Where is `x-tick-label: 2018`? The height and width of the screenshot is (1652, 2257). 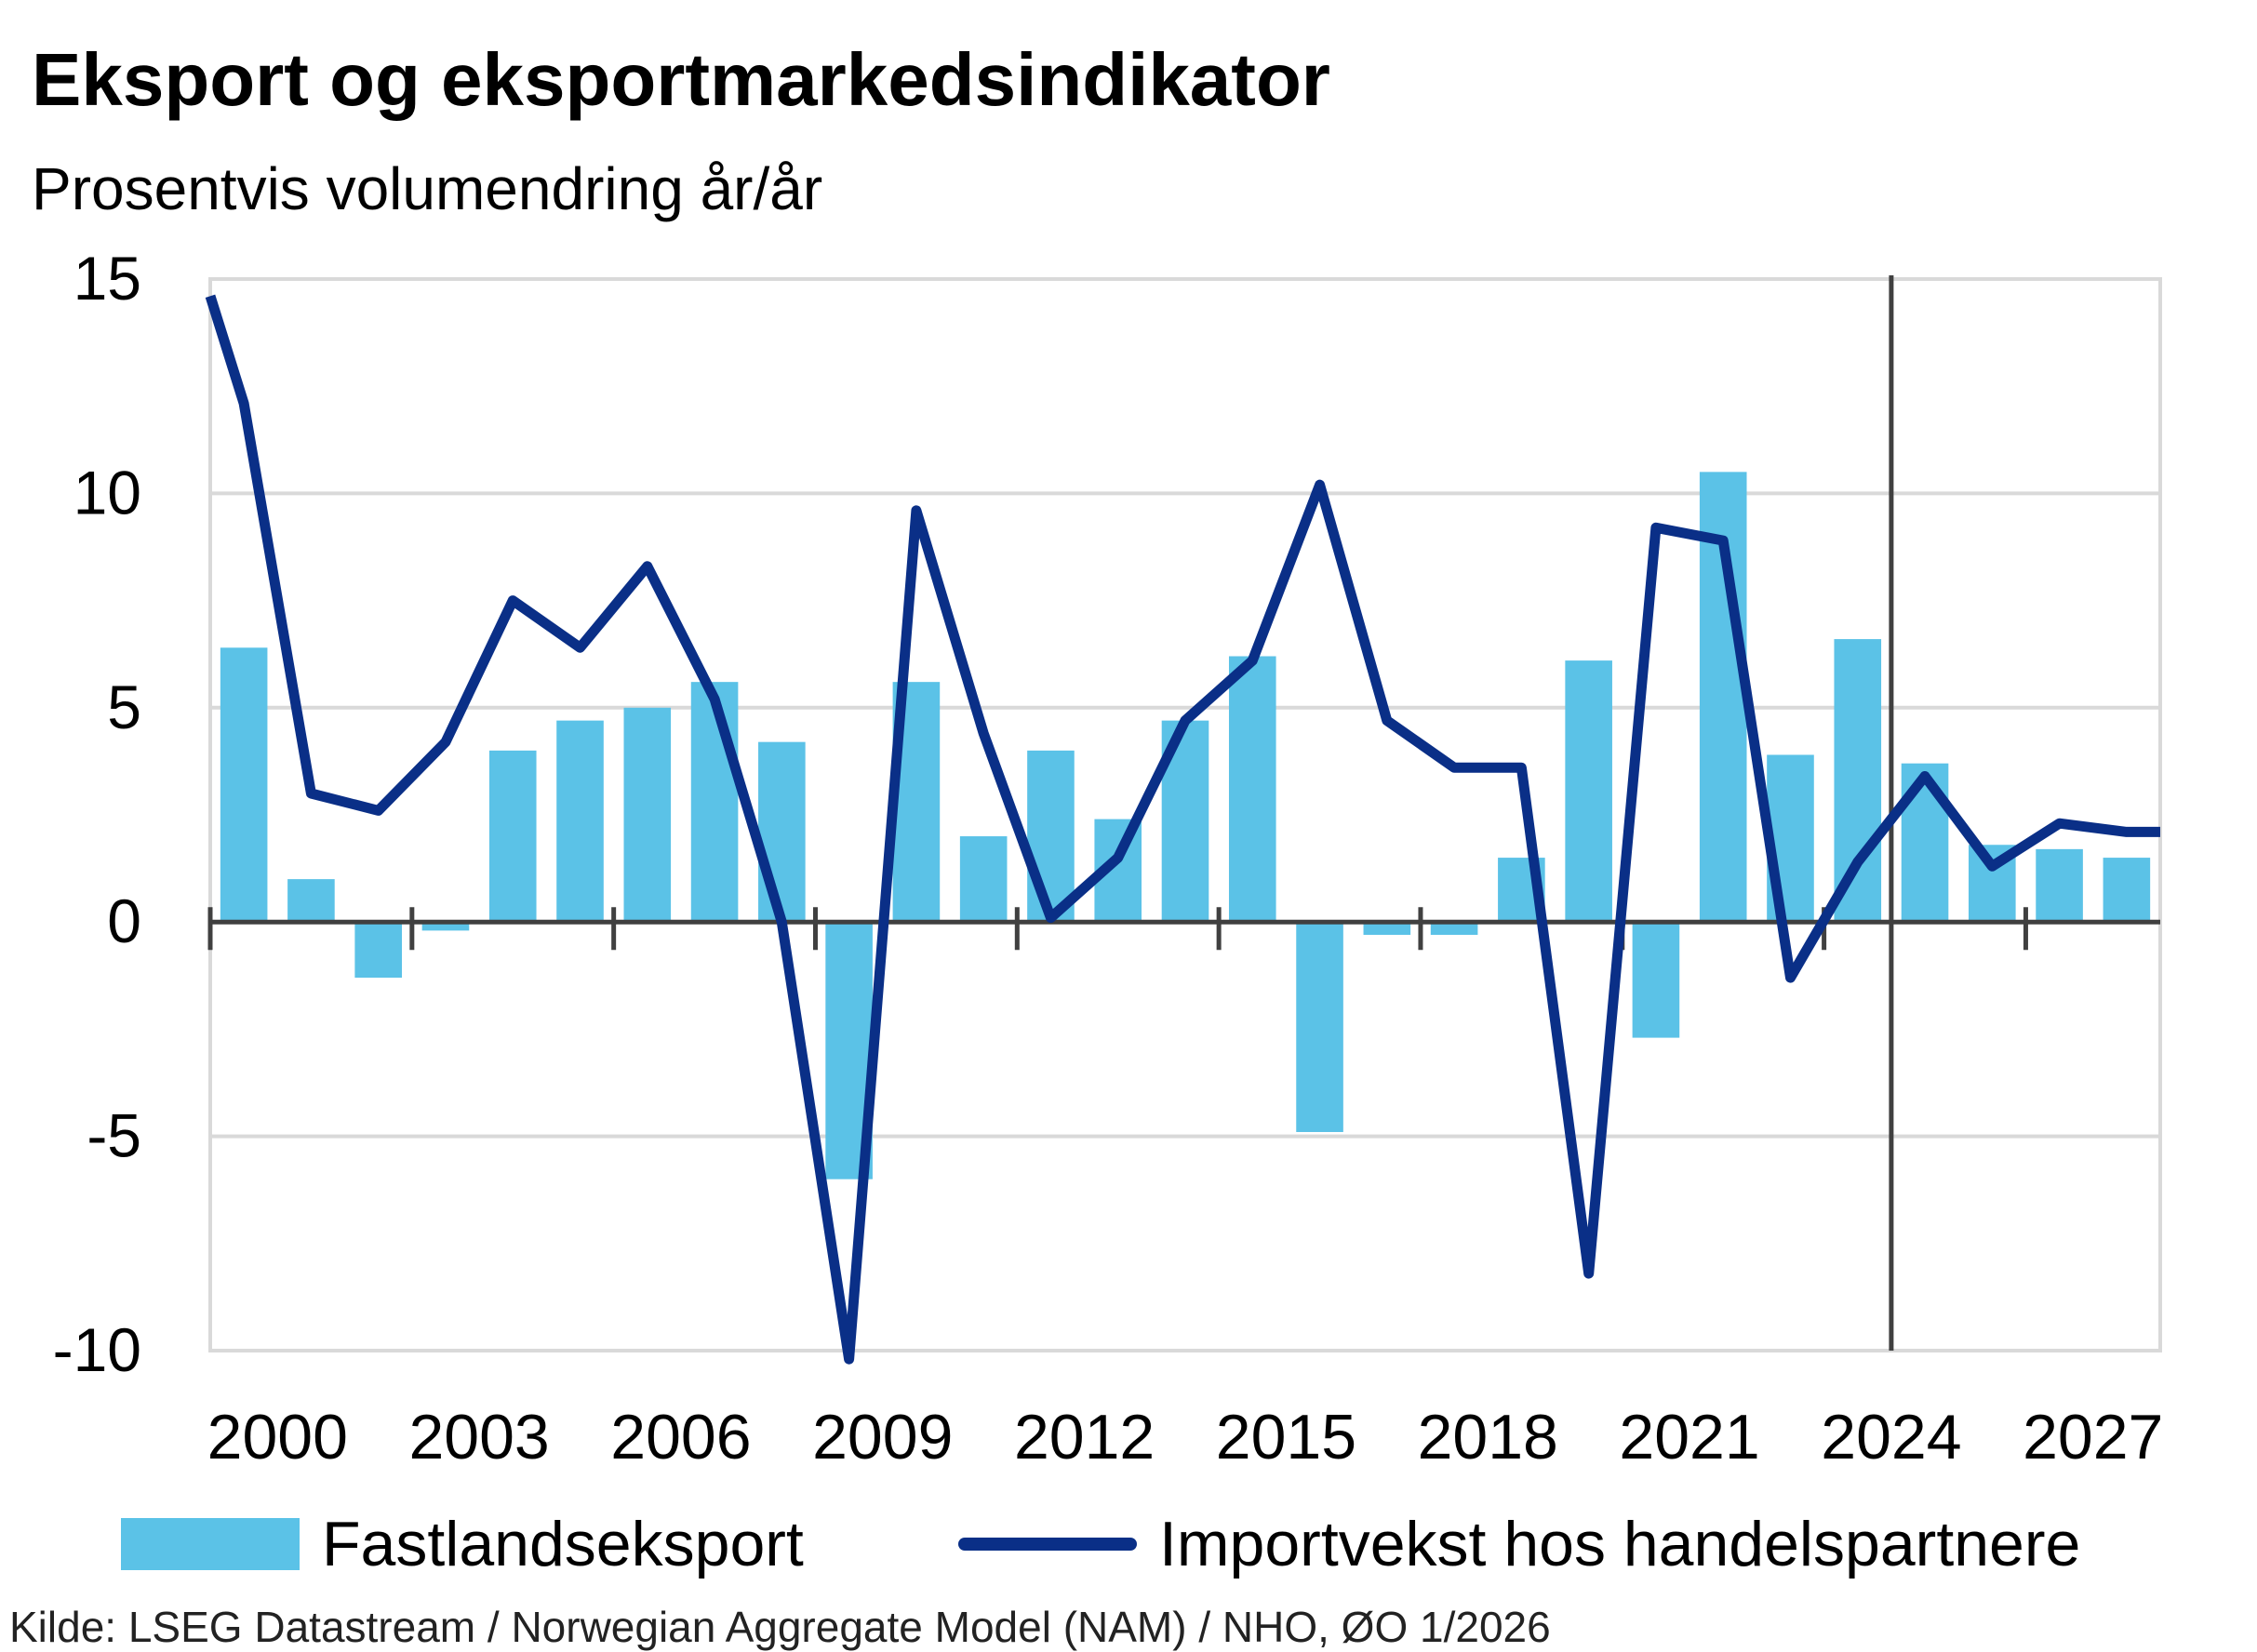 x-tick-label: 2018 is located at coordinates (1488, 1437).